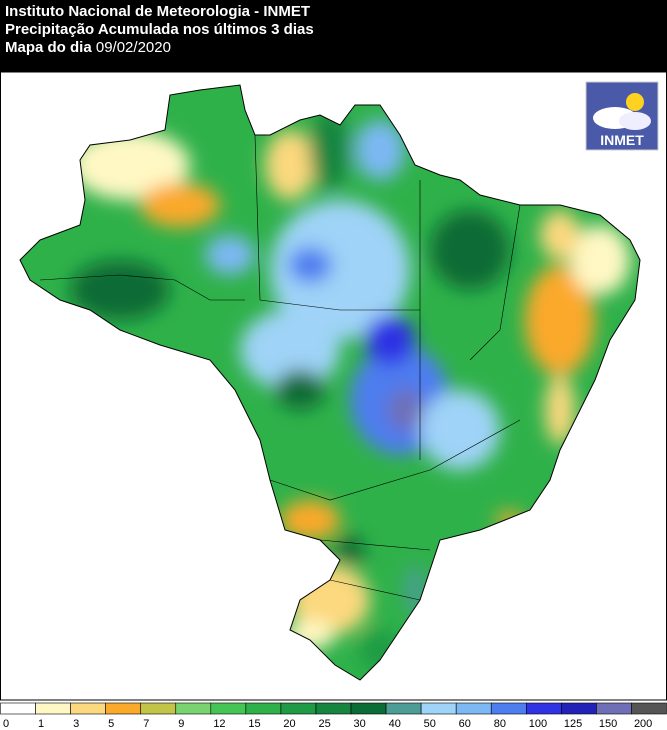 Image resolution: width=667 pixels, height=730 pixels. What do you see at coordinates (622, 116) in the screenshot?
I see `logo: INMET` at bounding box center [622, 116].